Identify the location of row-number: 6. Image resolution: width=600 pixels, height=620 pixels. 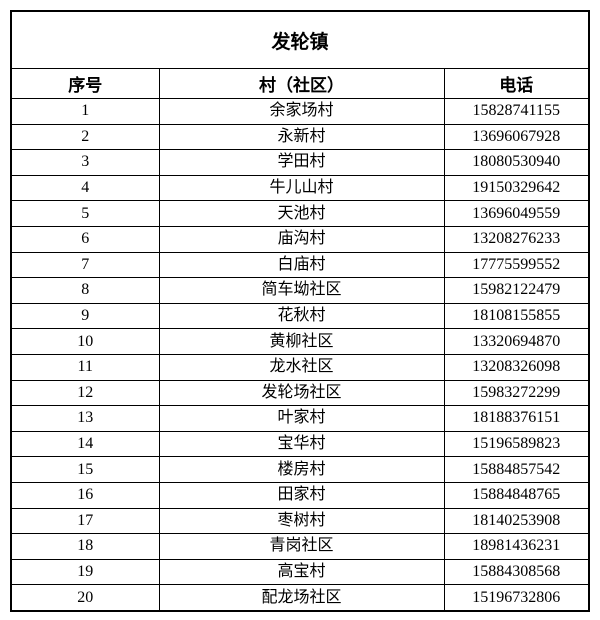
(85, 239).